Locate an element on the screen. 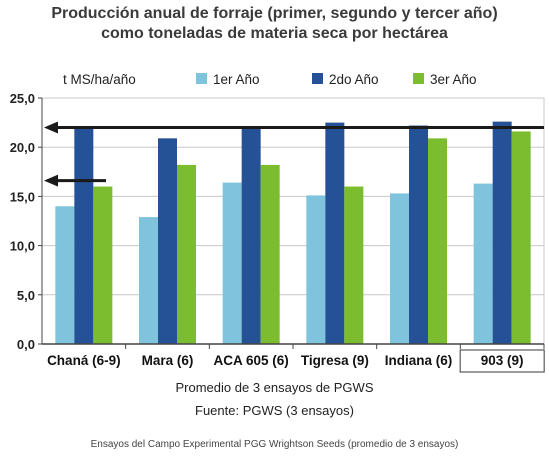  arrowhead-low is located at coordinates (51, 180).